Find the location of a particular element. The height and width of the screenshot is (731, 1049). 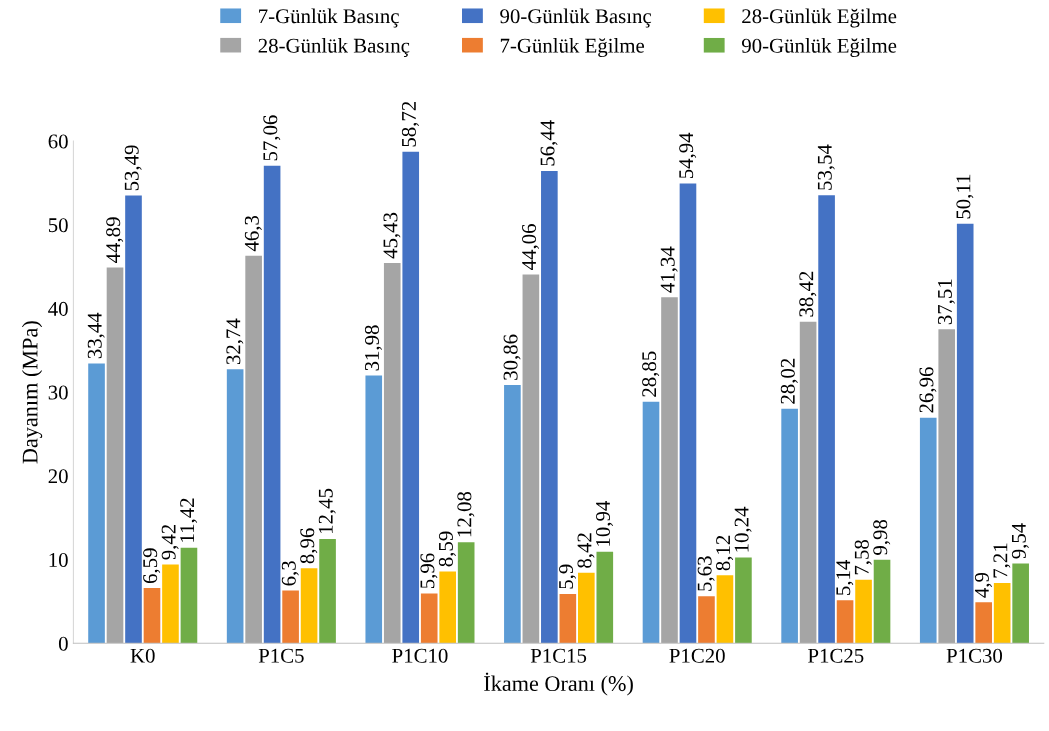

x-tick-label: P1C10 is located at coordinates (420, 655).